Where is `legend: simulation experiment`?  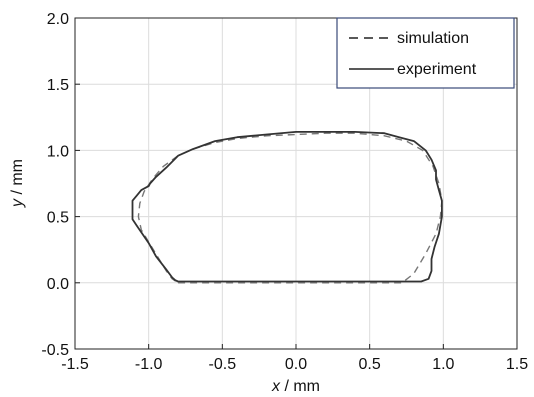
legend: simulation experiment is located at coordinates (425, 53).